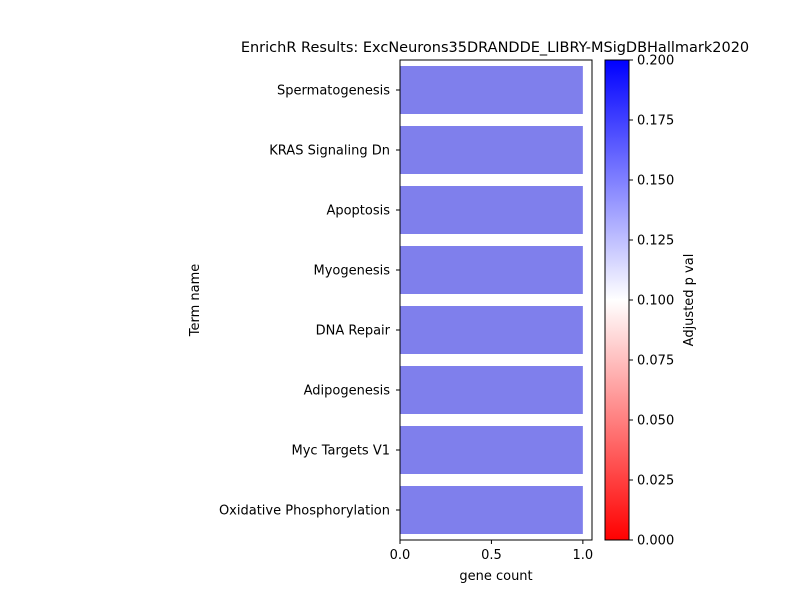 Image resolution: width=800 pixels, height=600 pixels. Describe the element at coordinates (655, 361) in the screenshot. I see `colorbar-tick-label: 0.075` at that location.